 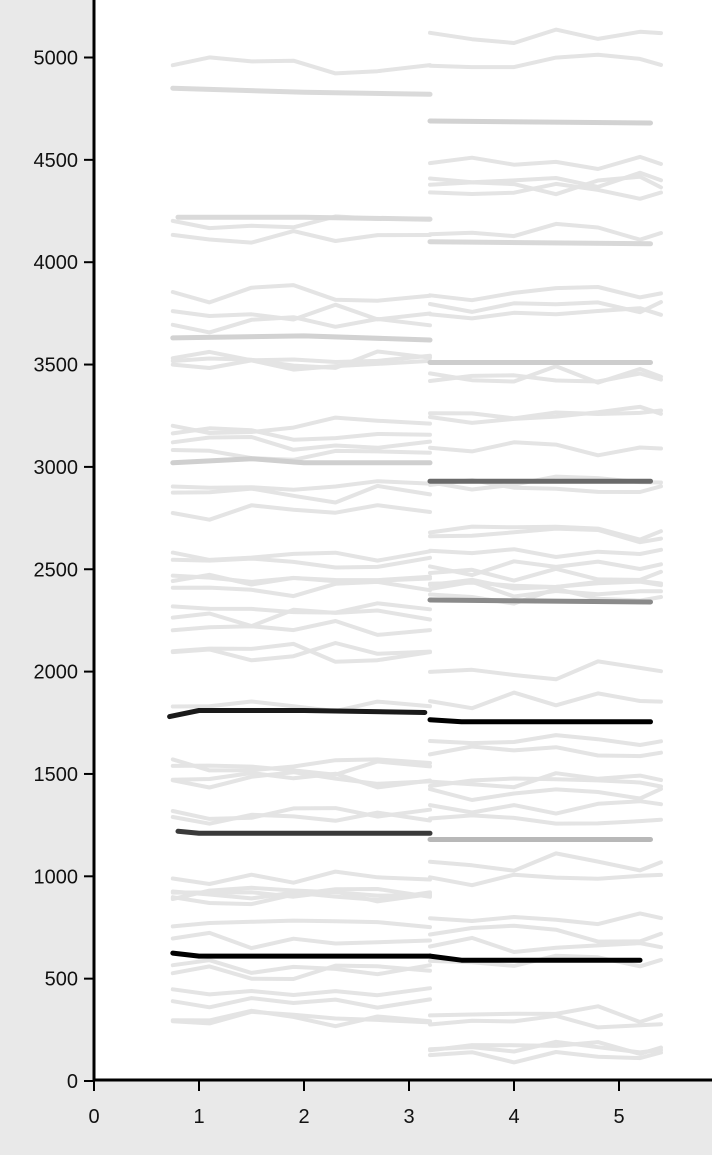 I want to click on y-tick-label: 500, so click(x=61, y=980).